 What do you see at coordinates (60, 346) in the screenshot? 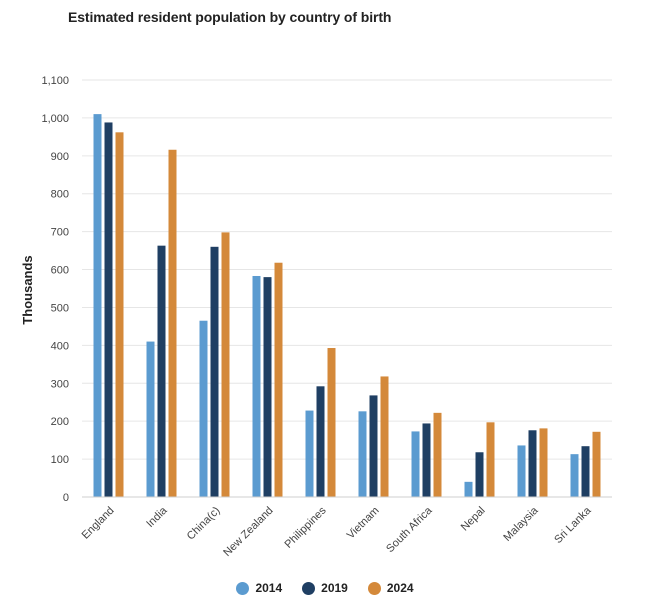
I see `y-tick-label: 400` at bounding box center [60, 346].